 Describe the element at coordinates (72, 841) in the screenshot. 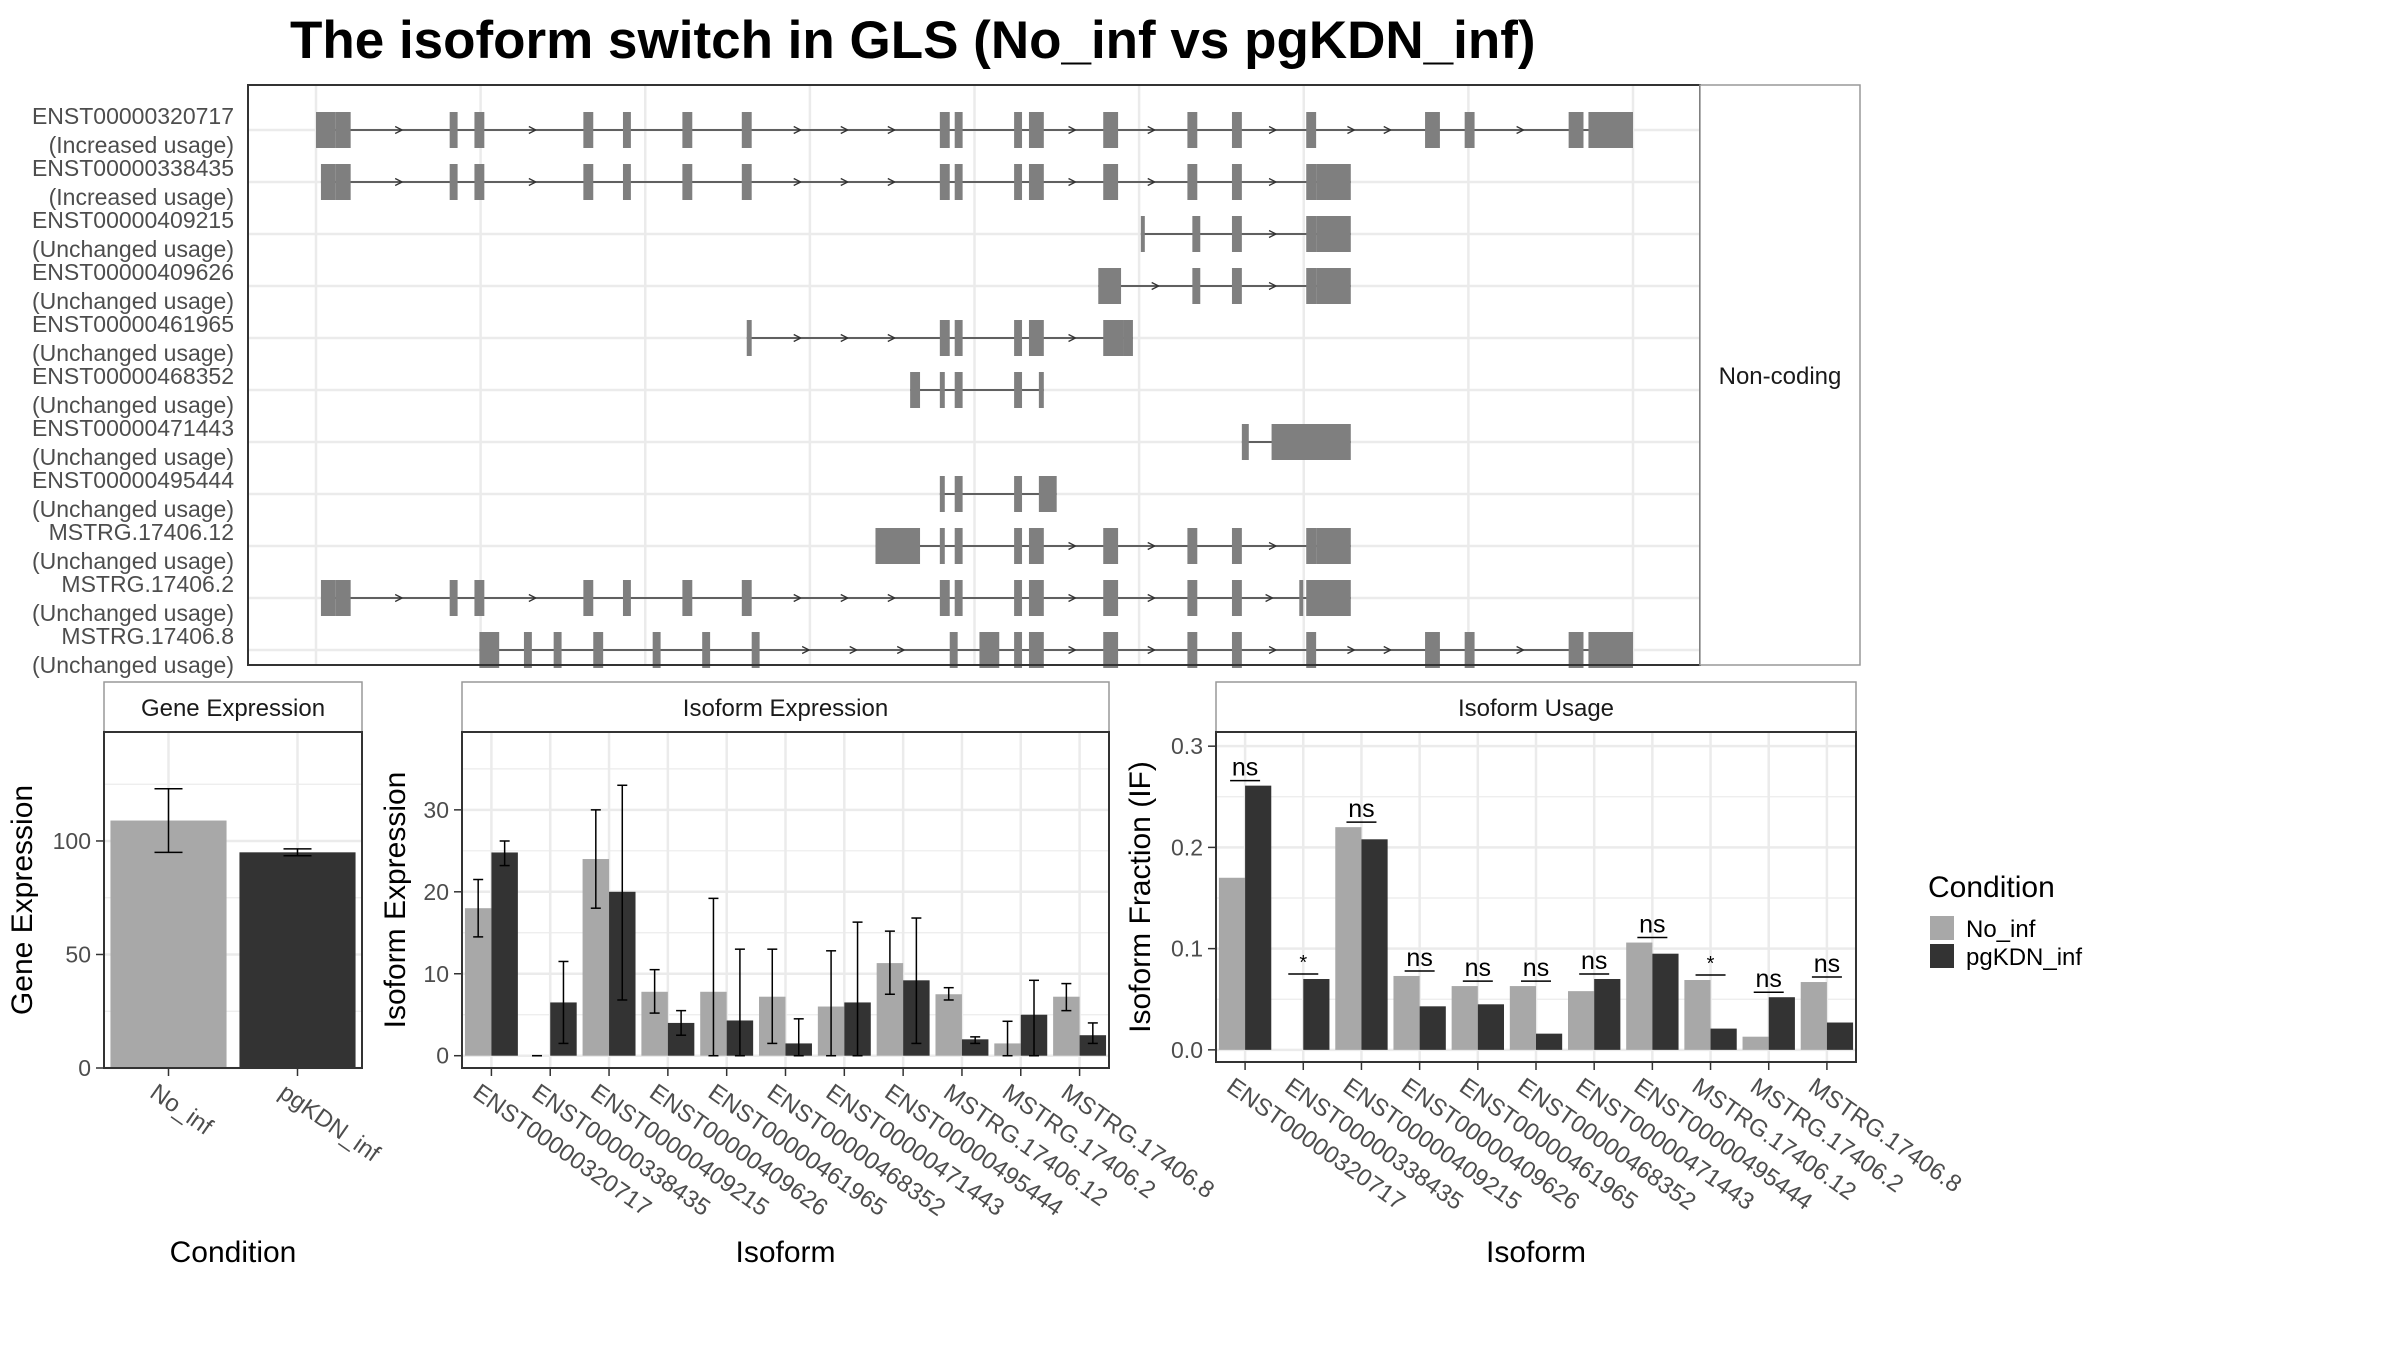

I see `y-tick-label: 100` at that location.